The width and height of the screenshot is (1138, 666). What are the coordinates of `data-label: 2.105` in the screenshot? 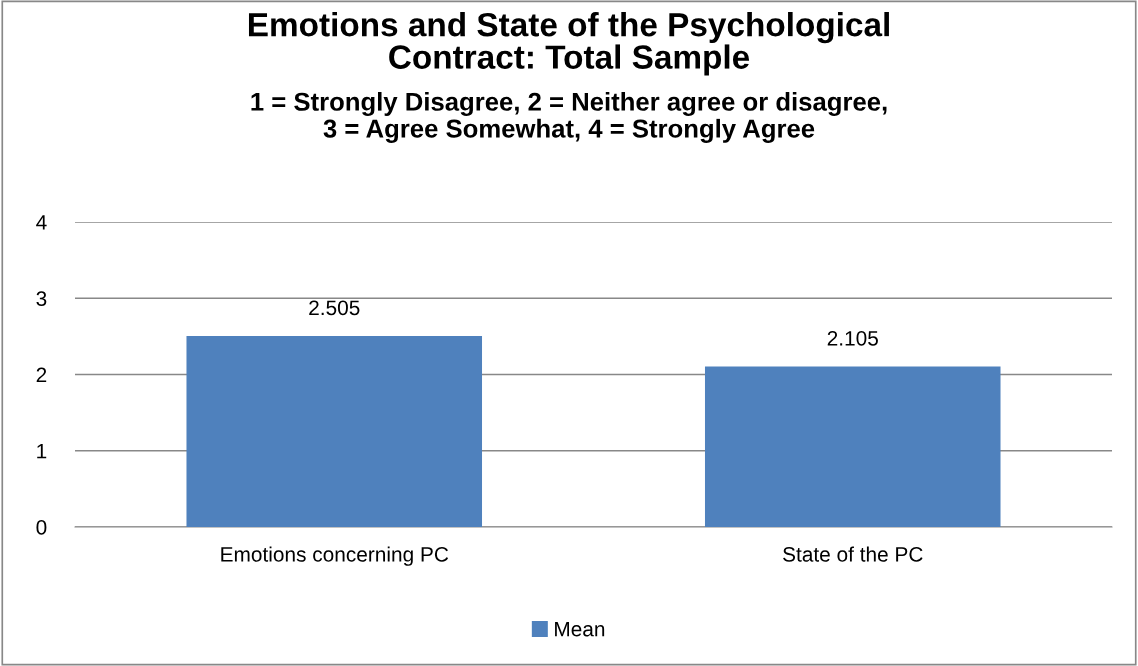 It's located at (852, 338).